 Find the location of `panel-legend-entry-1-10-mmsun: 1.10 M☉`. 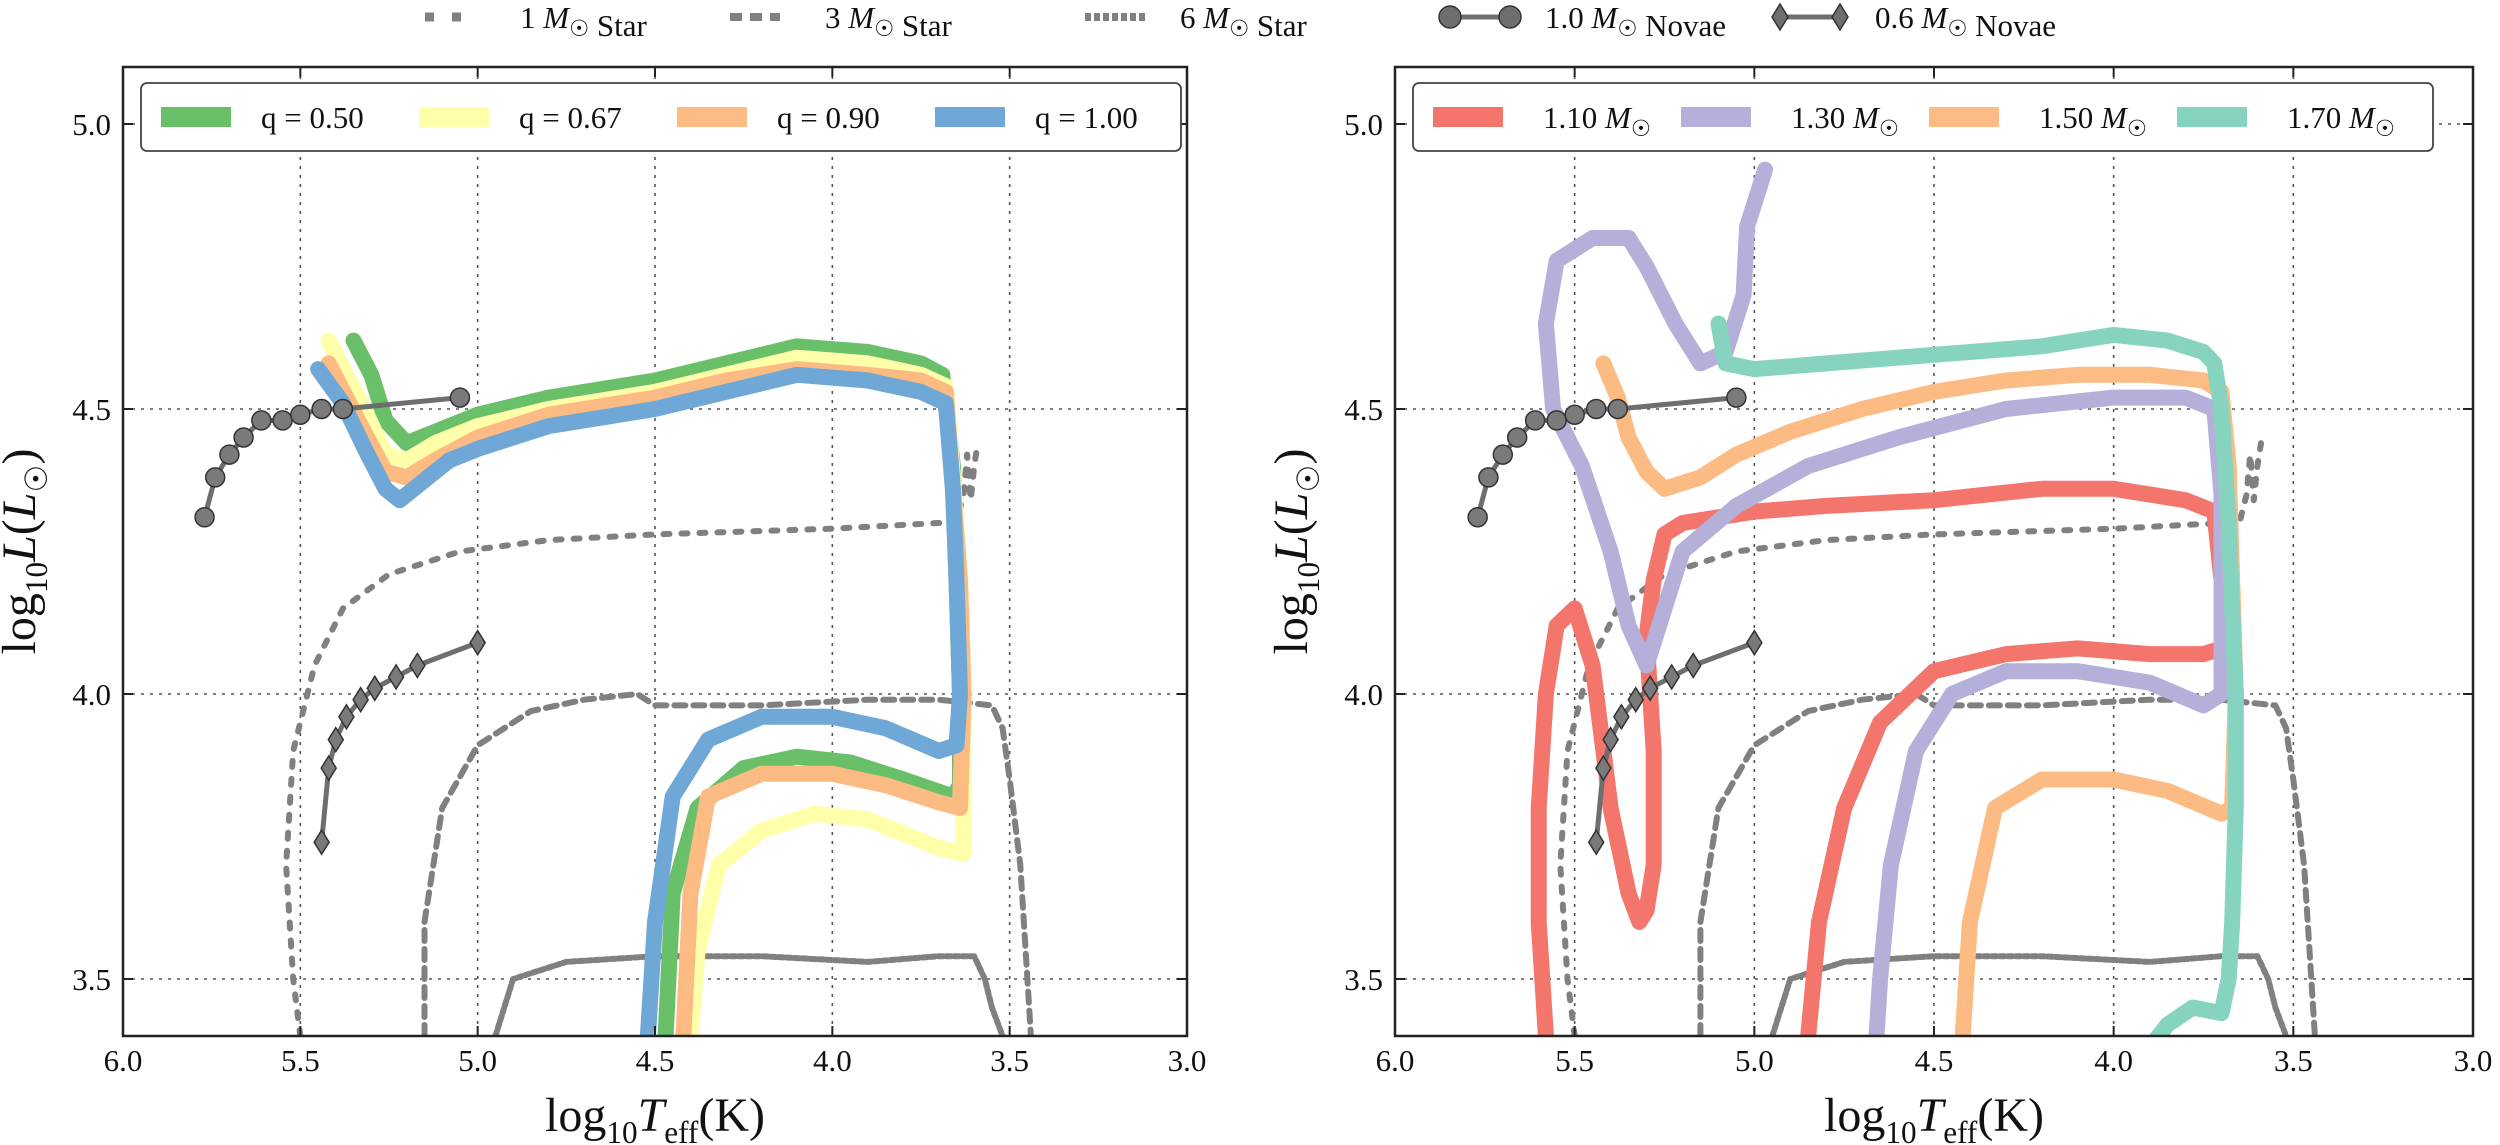

panel-legend-entry-1-10-mmsun: 1.10 M☉ is located at coordinates (1542, 120).